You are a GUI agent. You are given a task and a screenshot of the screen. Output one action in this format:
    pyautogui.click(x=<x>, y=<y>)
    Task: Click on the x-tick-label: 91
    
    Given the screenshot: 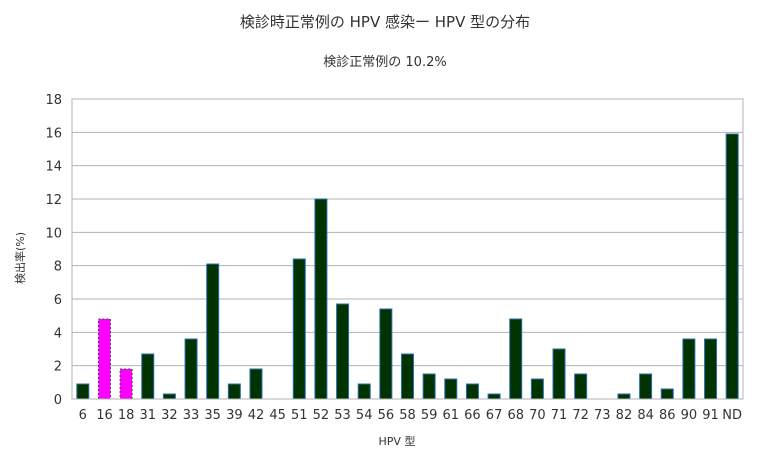 What is the action you would take?
    pyautogui.click(x=710, y=415)
    